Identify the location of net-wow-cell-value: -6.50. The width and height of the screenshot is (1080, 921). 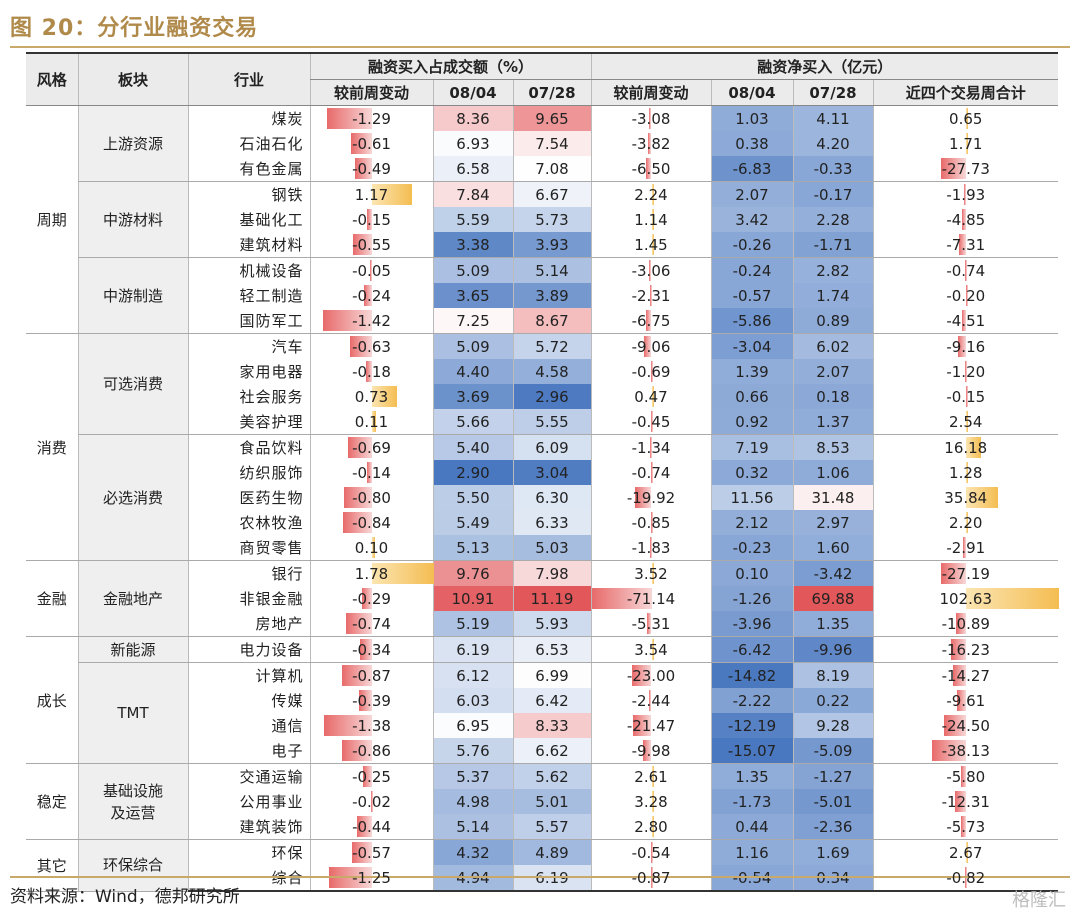
(651, 168).